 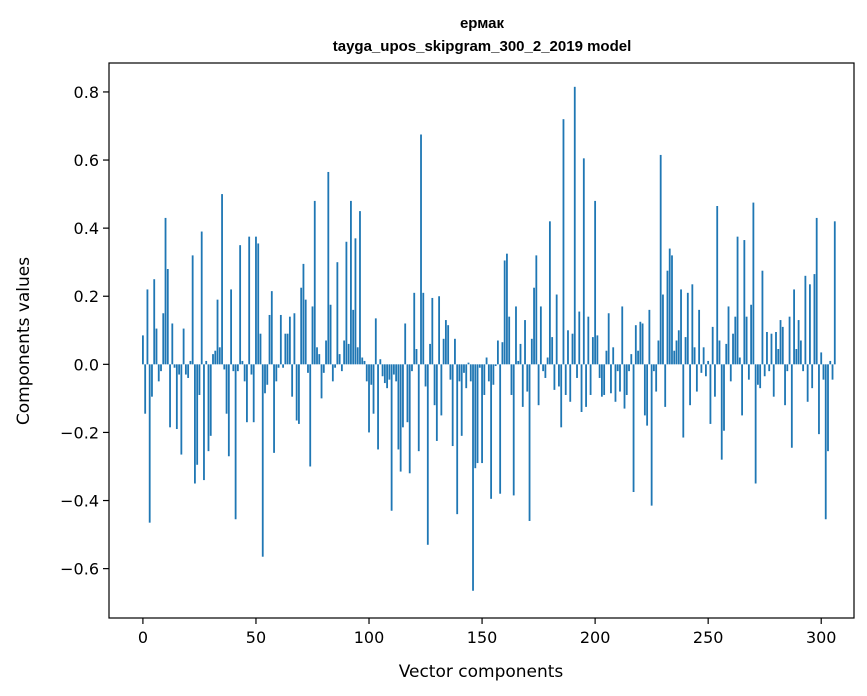 I want to click on x-tick-label: 250, so click(x=708, y=637).